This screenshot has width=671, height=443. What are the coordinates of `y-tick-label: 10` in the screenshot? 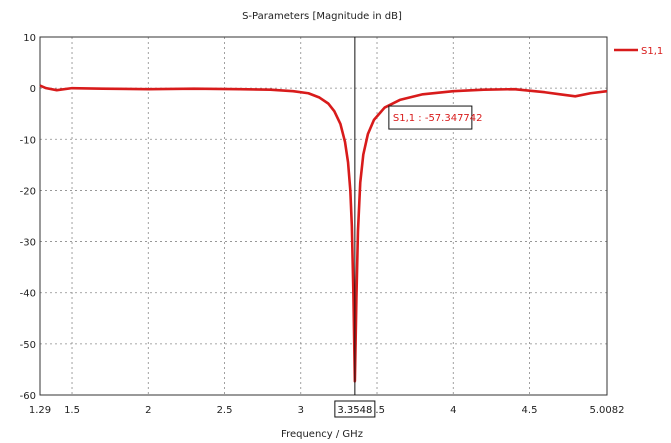 It's located at (29, 38).